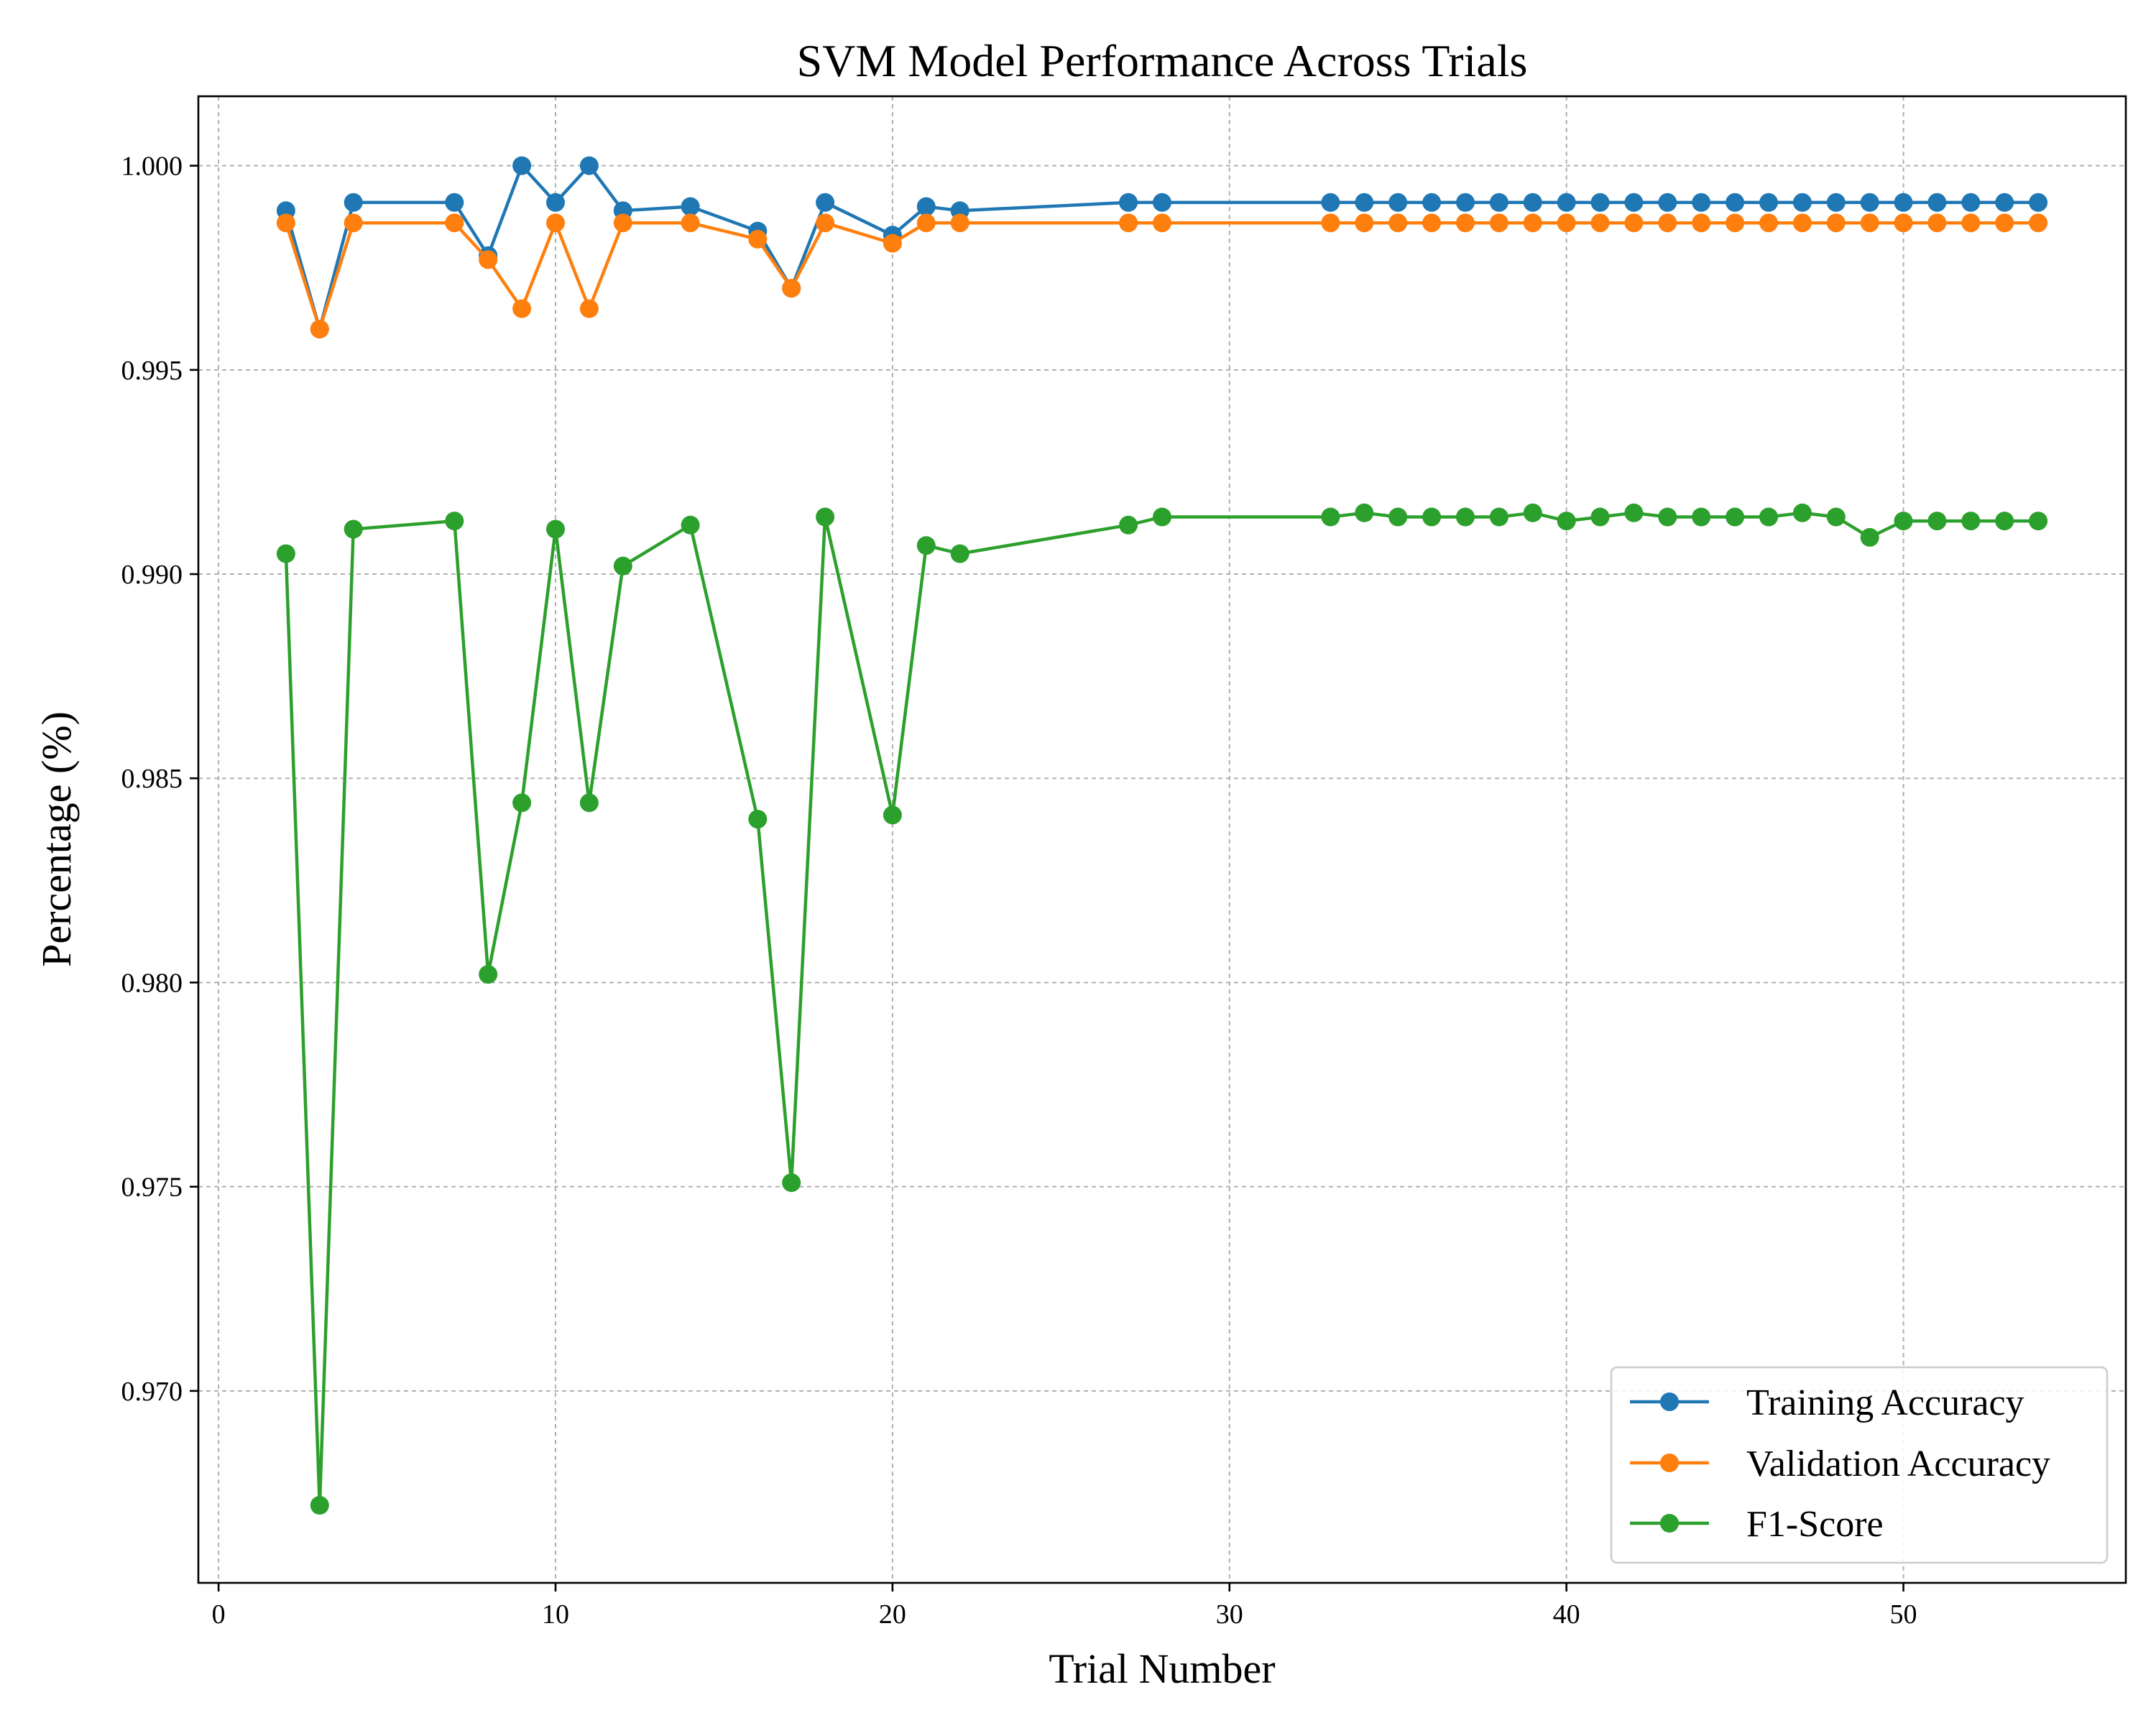 This screenshot has height=1728, width=2156. I want to click on y-tick-label: 0.980, so click(152, 983).